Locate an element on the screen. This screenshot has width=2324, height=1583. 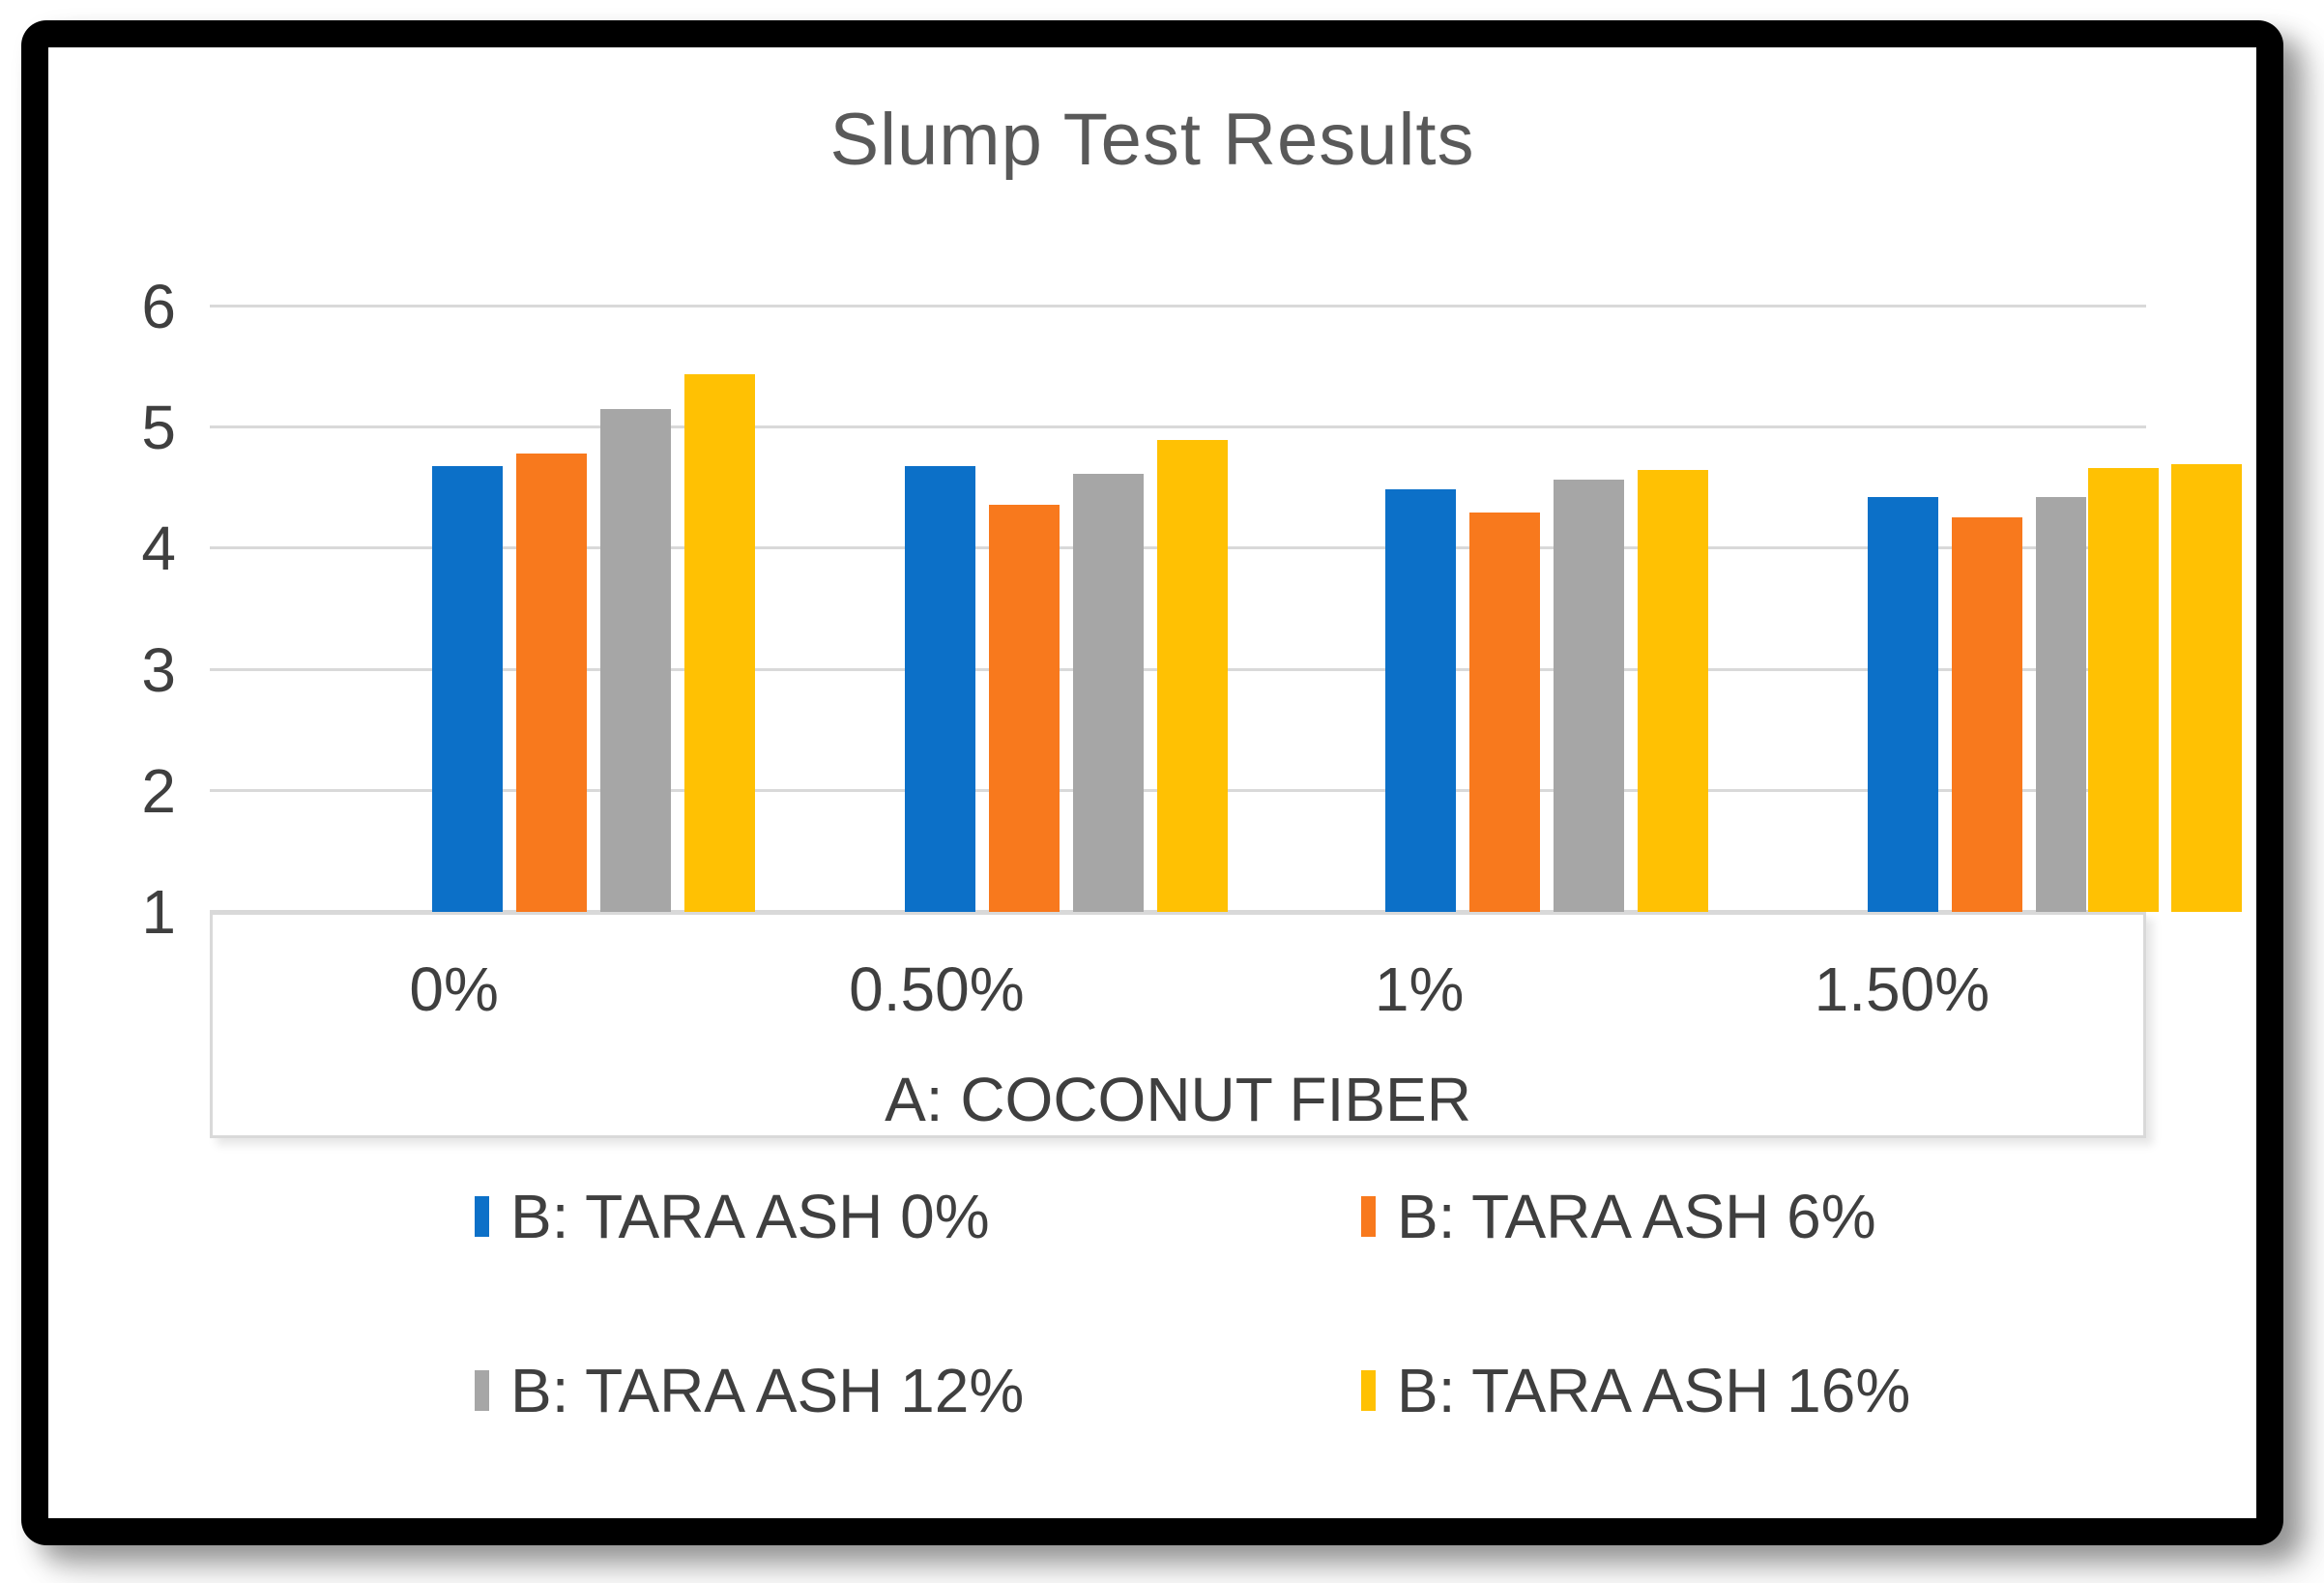
bar-b-tara-ash-6--0% is located at coordinates (551, 682).